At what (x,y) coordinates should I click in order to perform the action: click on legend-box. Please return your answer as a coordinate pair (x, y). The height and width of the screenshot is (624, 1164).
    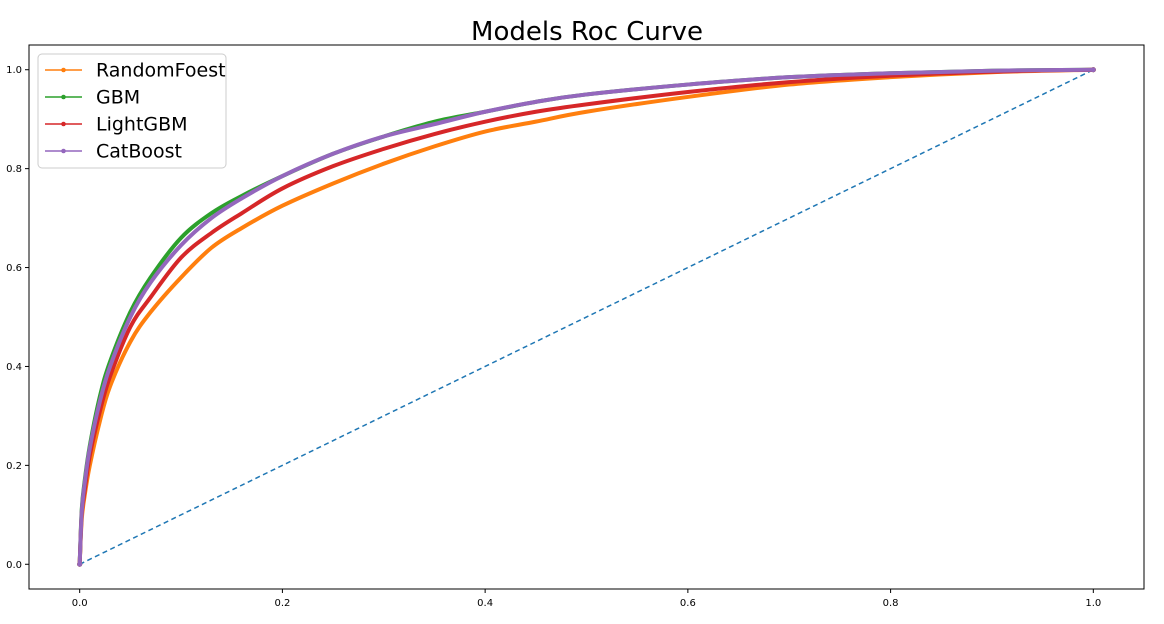
    Looking at the image, I should click on (132, 111).